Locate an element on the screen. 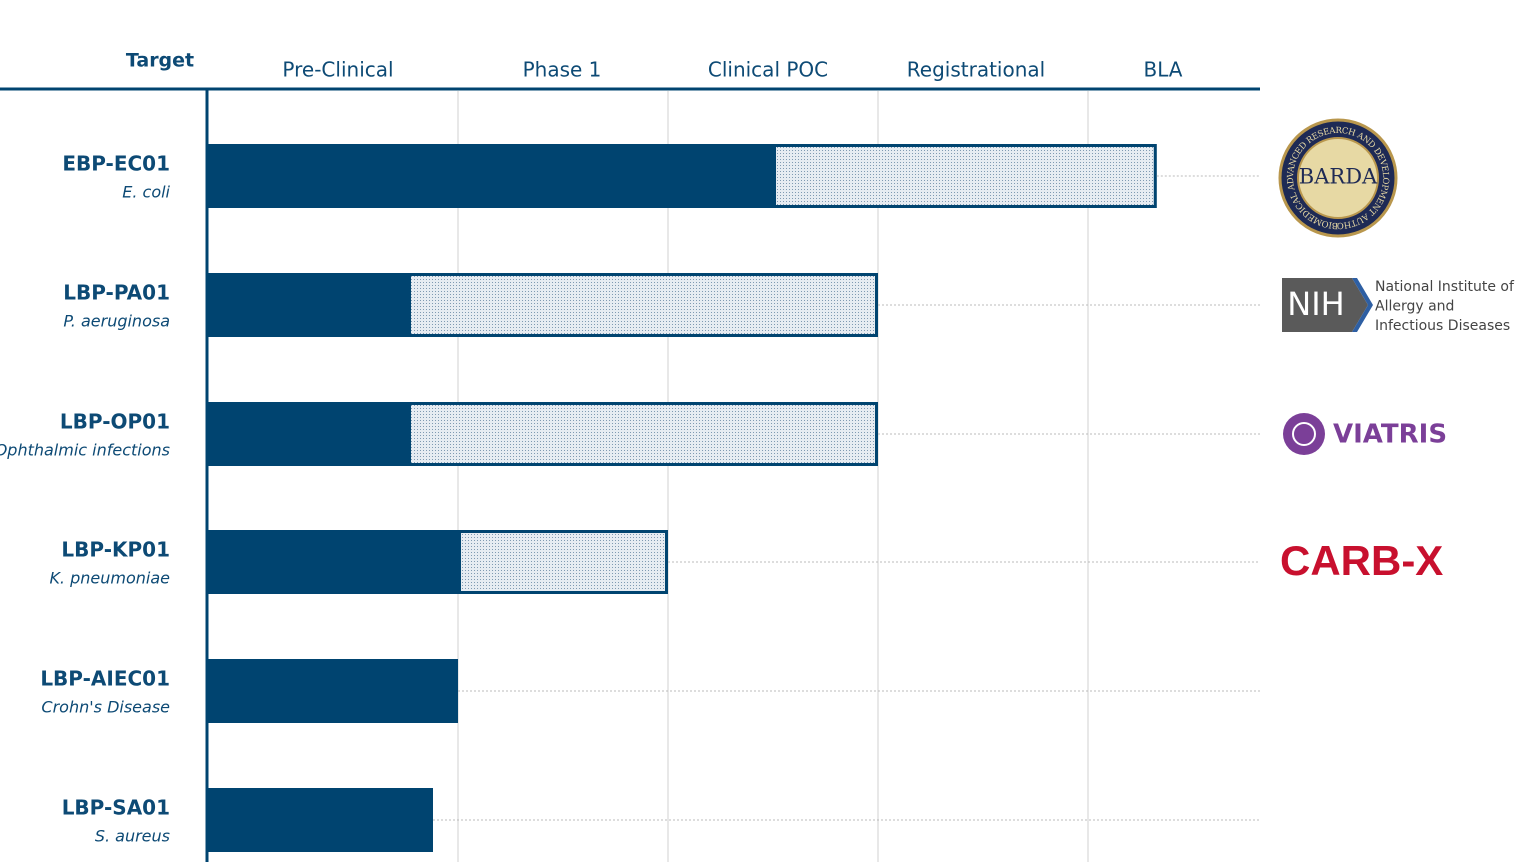 The width and height of the screenshot is (1536, 862). barda-label: BARDA is located at coordinates (1338, 177).